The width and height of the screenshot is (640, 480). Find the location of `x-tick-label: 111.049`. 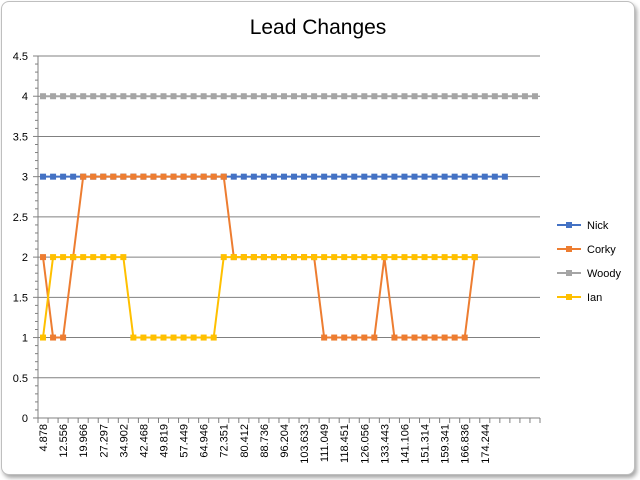

x-tick-label: 111.049 is located at coordinates (325, 443).